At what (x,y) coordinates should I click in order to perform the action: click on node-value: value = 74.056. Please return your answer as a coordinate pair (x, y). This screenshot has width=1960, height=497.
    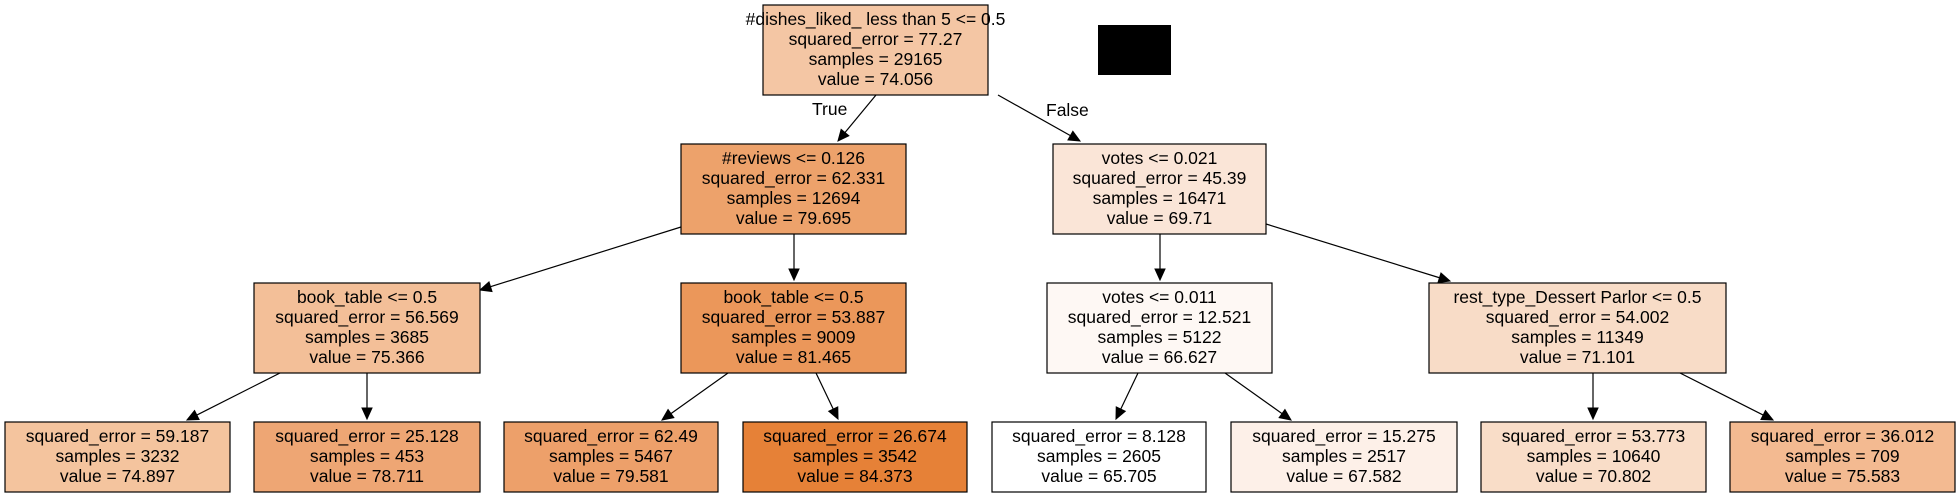
    Looking at the image, I should click on (875, 79).